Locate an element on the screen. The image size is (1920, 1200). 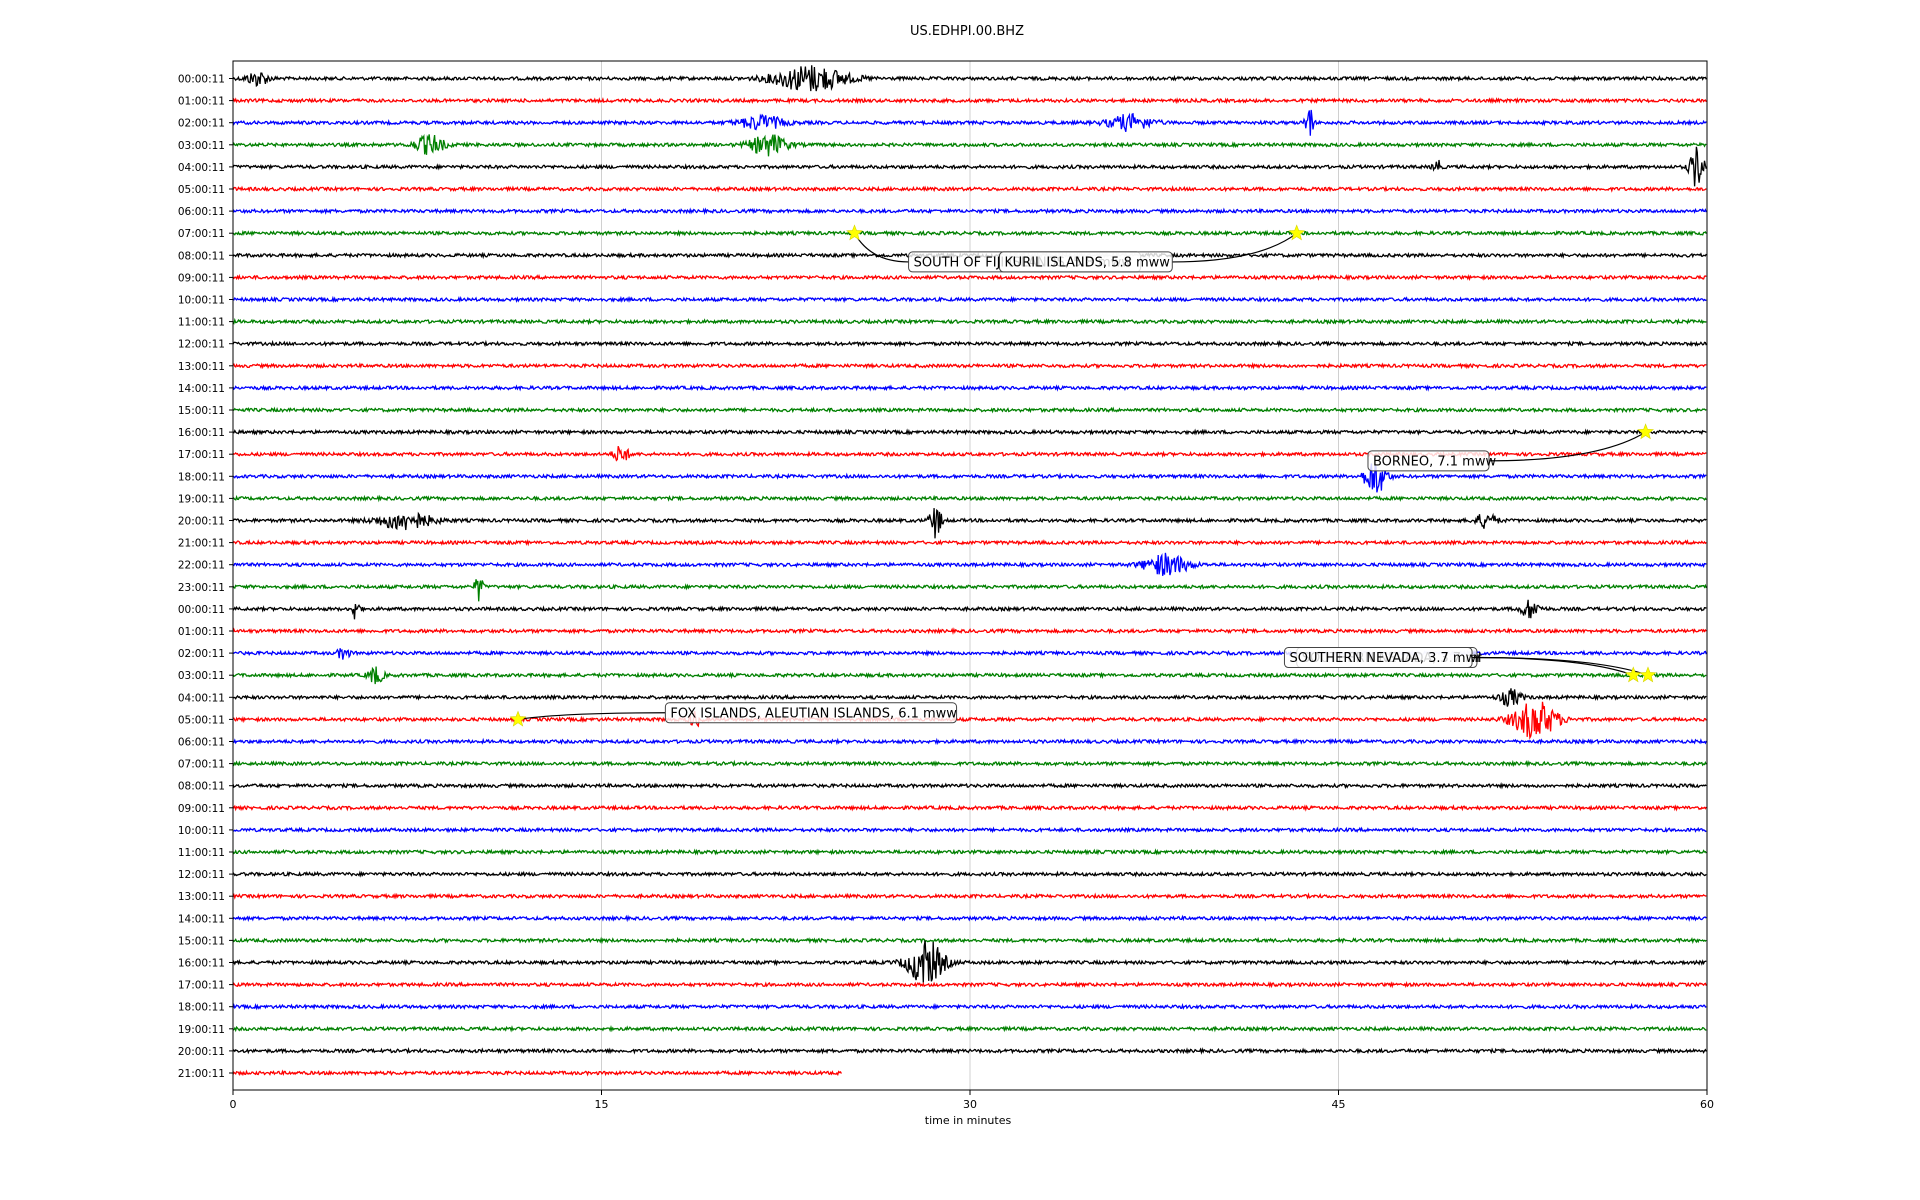
row-time-label: 10:00:11 is located at coordinates (201, 301).